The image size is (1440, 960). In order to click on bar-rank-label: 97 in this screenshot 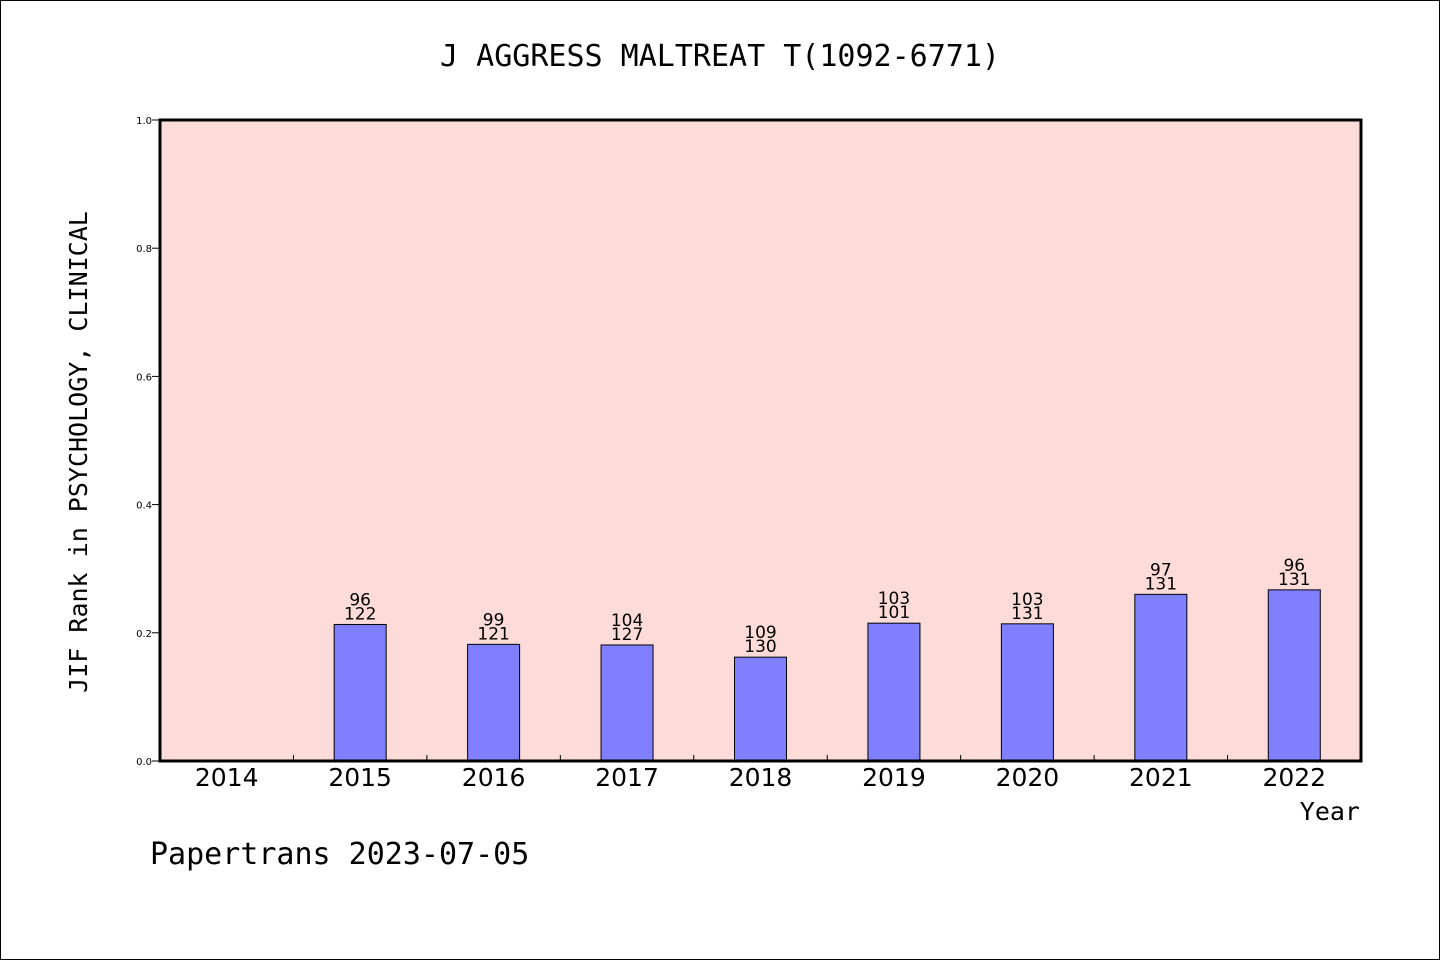, I will do `click(1161, 570)`.